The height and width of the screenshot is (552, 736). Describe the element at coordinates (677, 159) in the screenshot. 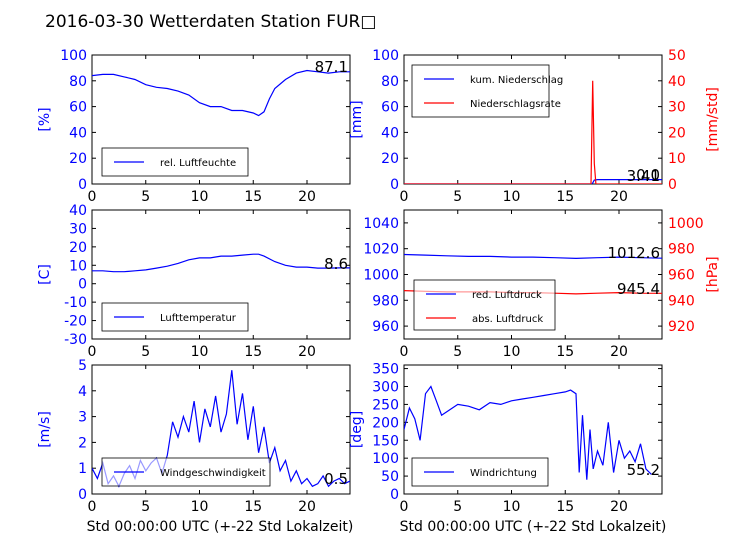

I see `y-tick-label-right: 10` at that location.